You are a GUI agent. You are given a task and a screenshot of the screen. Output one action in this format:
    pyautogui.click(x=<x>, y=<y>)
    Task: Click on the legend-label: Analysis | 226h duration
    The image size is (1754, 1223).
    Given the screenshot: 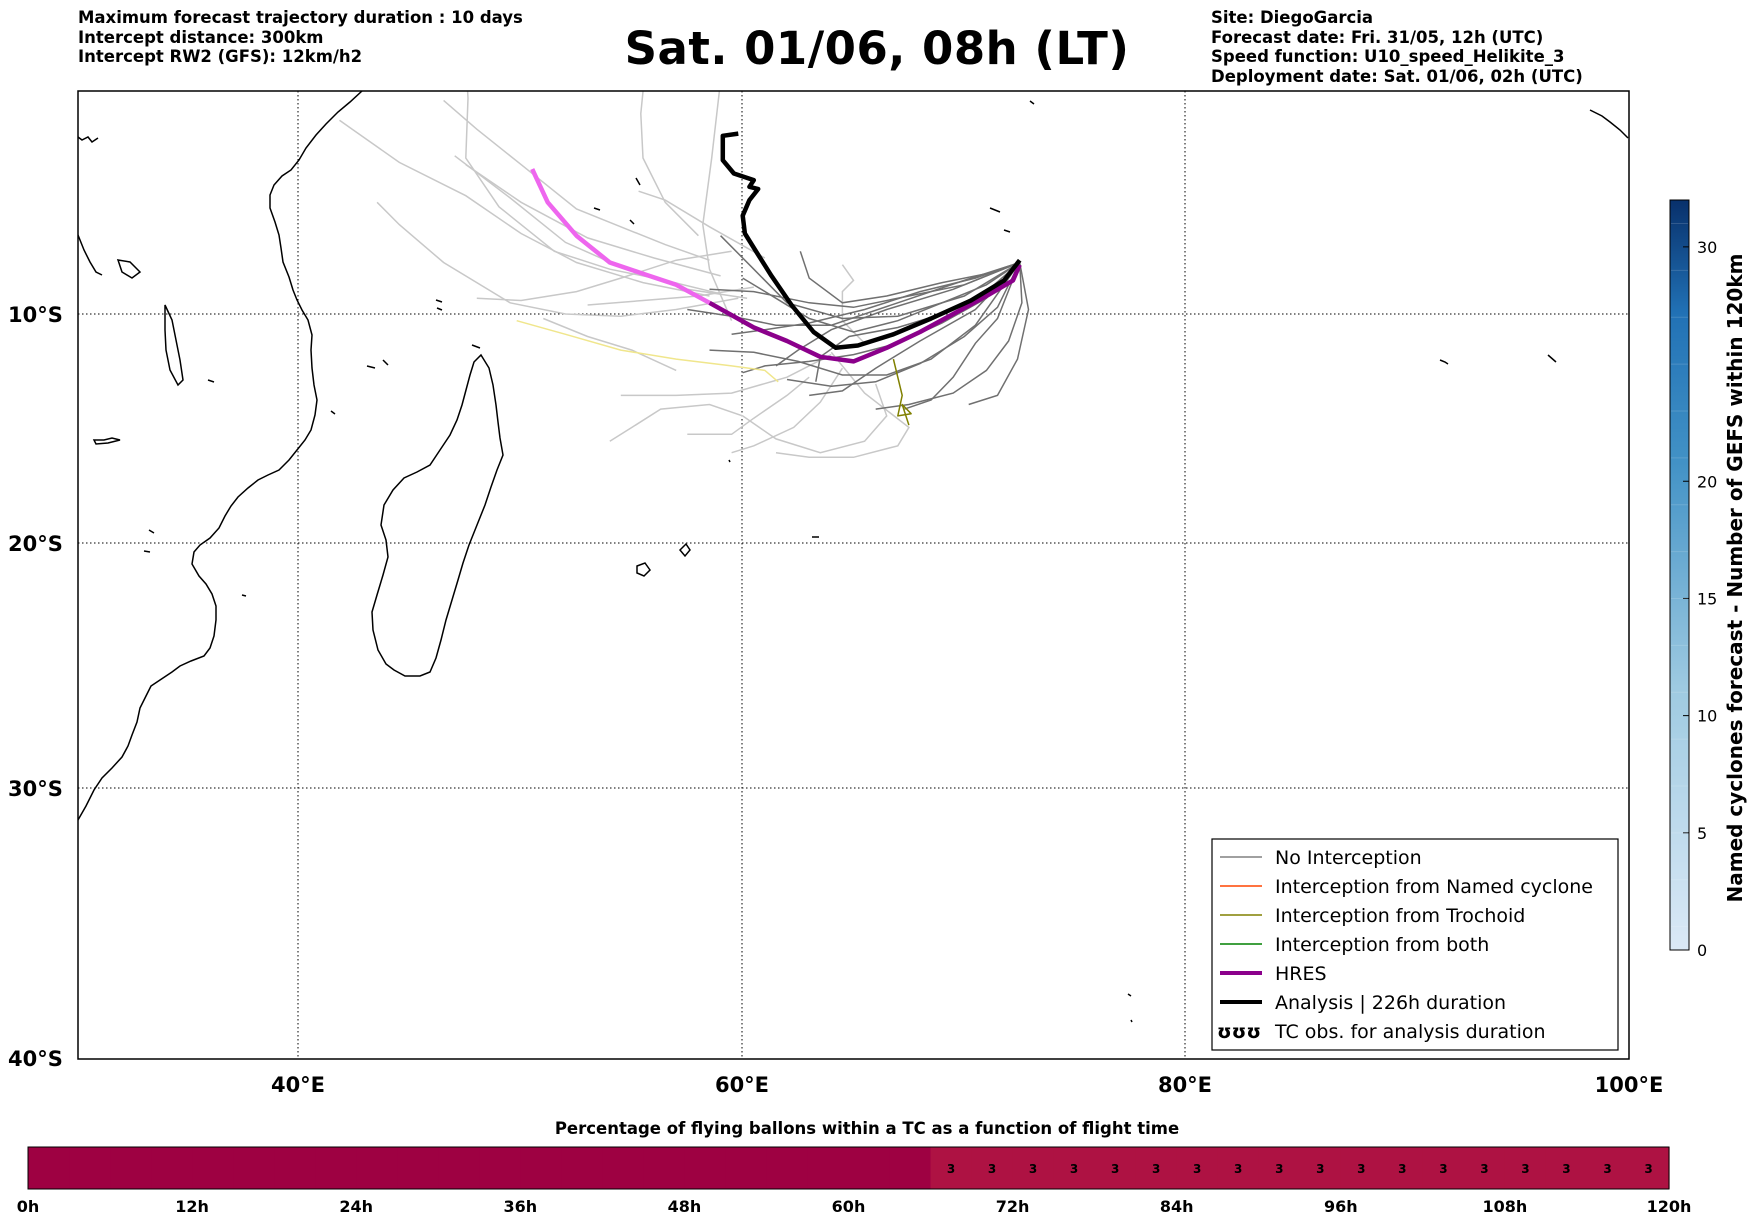 What is the action you would take?
    pyautogui.click(x=1390, y=1003)
    